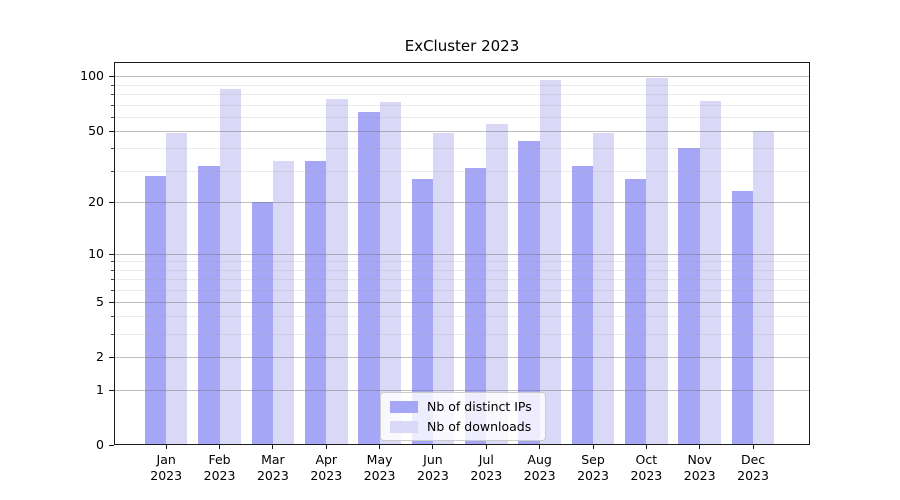 Image resolution: width=900 pixels, height=500 pixels. I want to click on bar-ips-dec, so click(742, 318).